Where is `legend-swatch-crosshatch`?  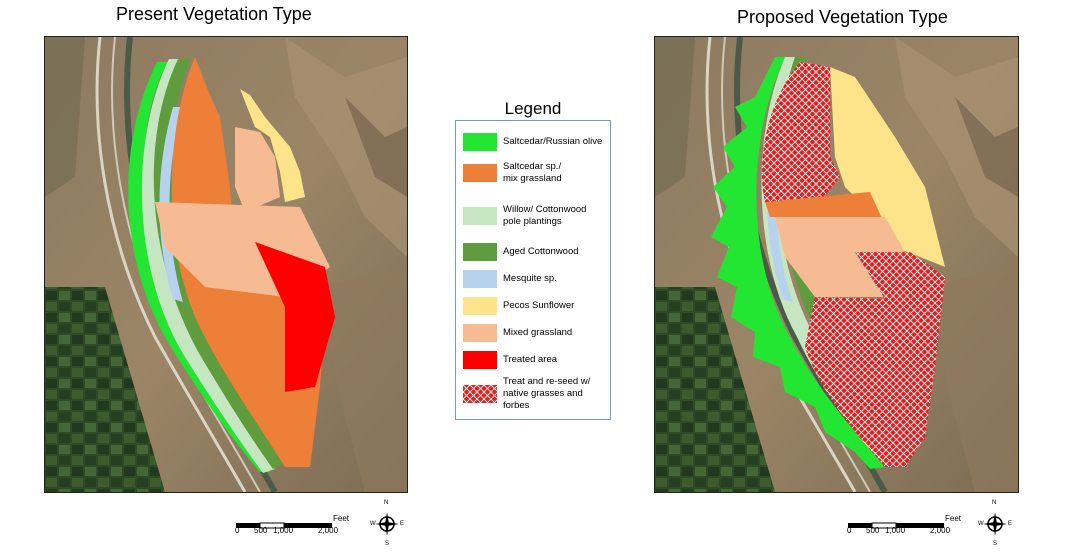
legend-swatch-crosshatch is located at coordinates (480, 394).